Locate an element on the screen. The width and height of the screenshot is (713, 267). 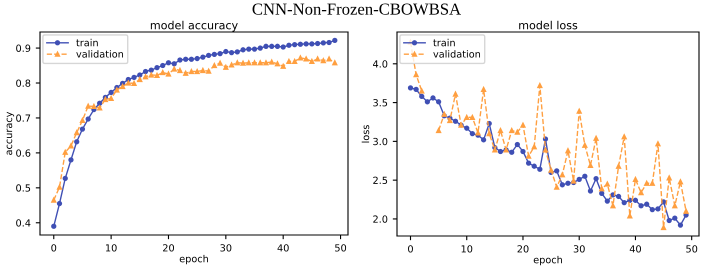
y-tick-label: 0.6 is located at coordinates (23, 153).